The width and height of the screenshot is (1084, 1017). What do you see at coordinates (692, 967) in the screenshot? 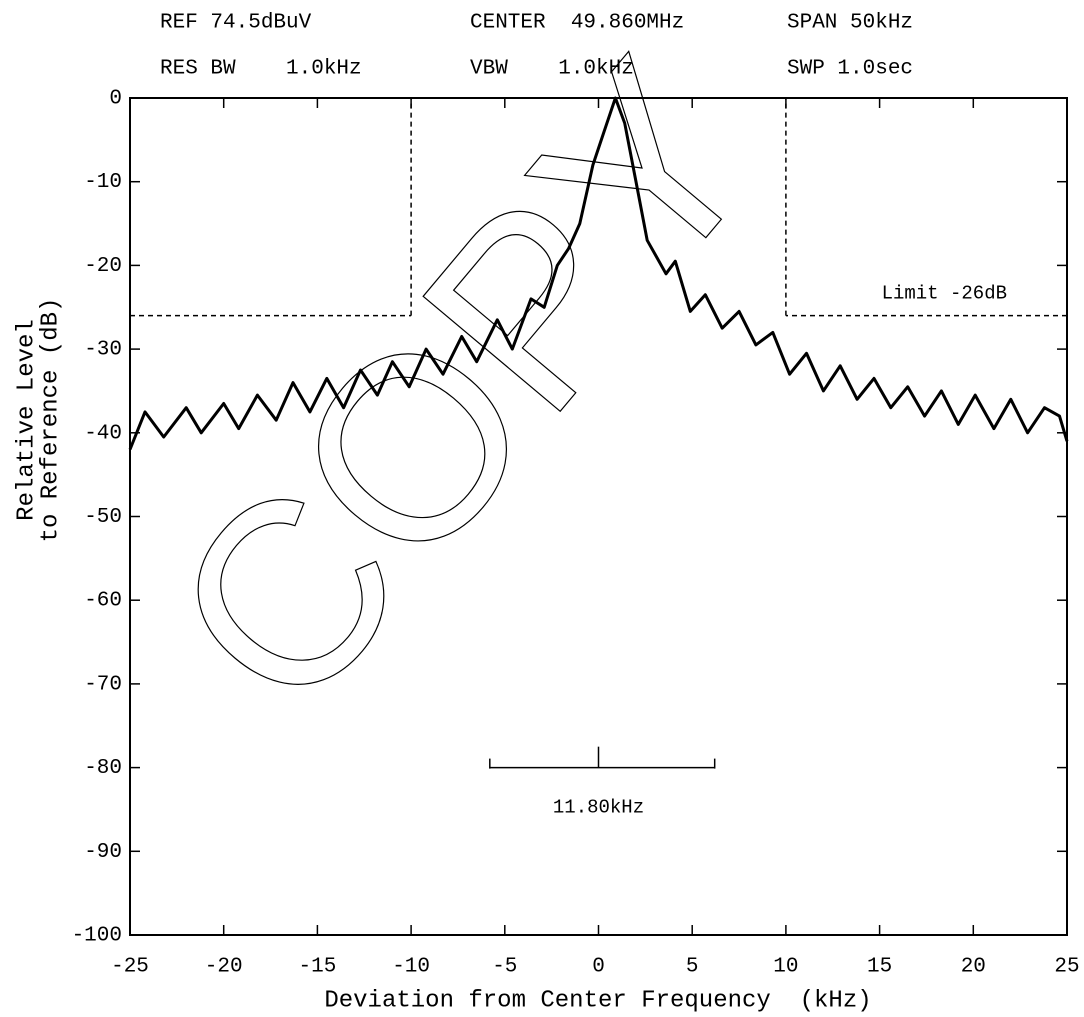
I see `x-tick-label: 5` at bounding box center [692, 967].